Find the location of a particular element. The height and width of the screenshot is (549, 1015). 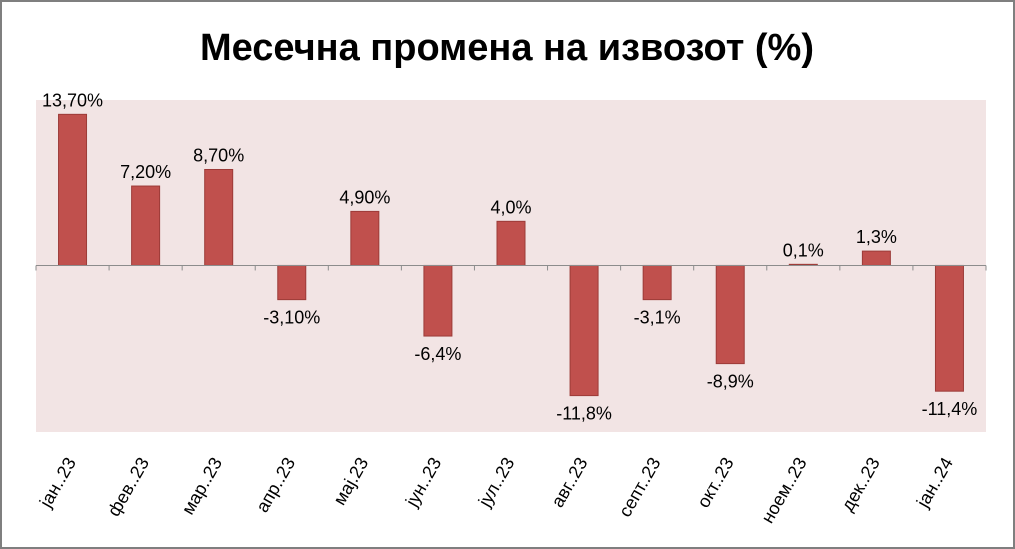

chart-title: Месечна промена на извозот (%) is located at coordinates (507, 48).